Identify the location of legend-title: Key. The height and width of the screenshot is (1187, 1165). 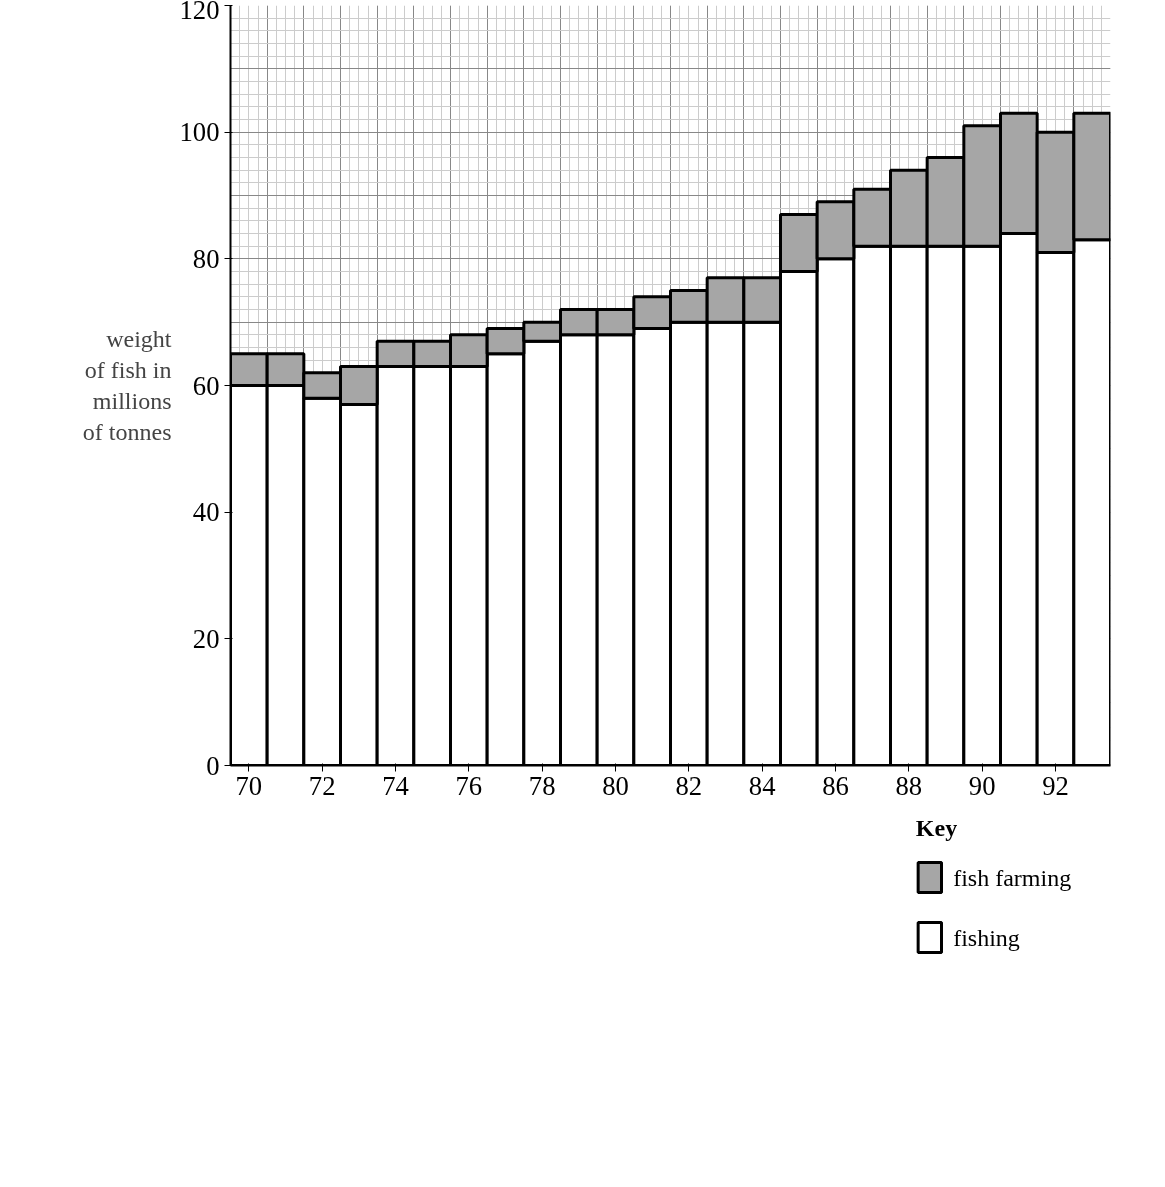
(936, 827).